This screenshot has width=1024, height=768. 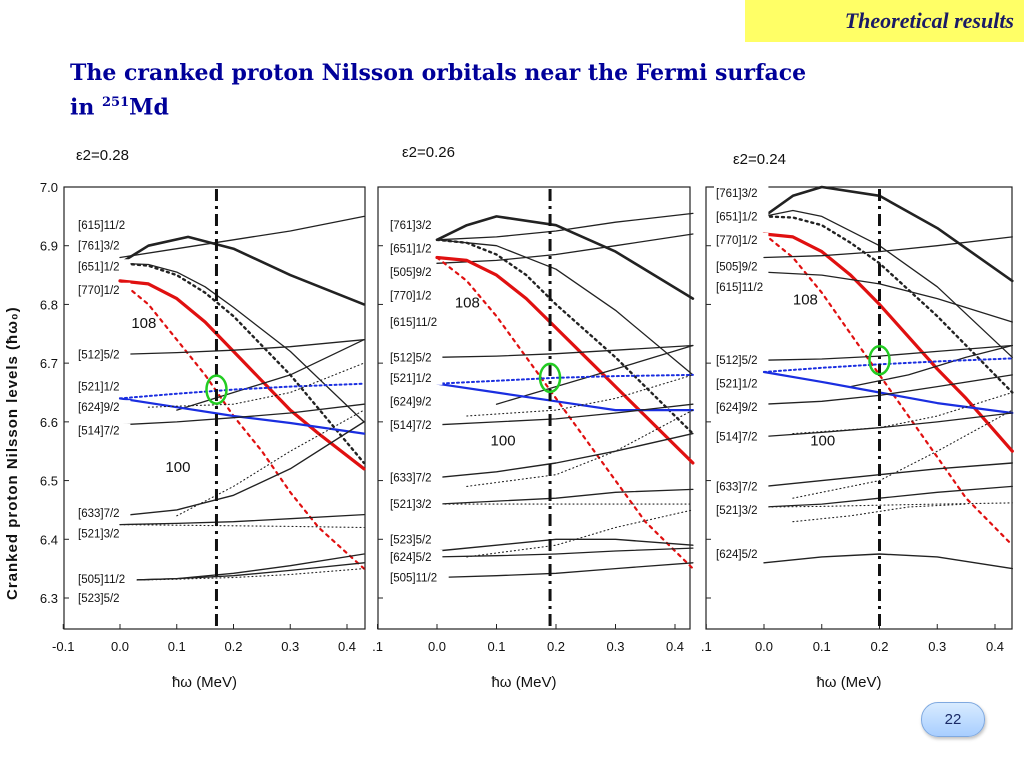 What do you see at coordinates (411, 540) in the screenshot?
I see `orbital-label: [523]5/2` at bounding box center [411, 540].